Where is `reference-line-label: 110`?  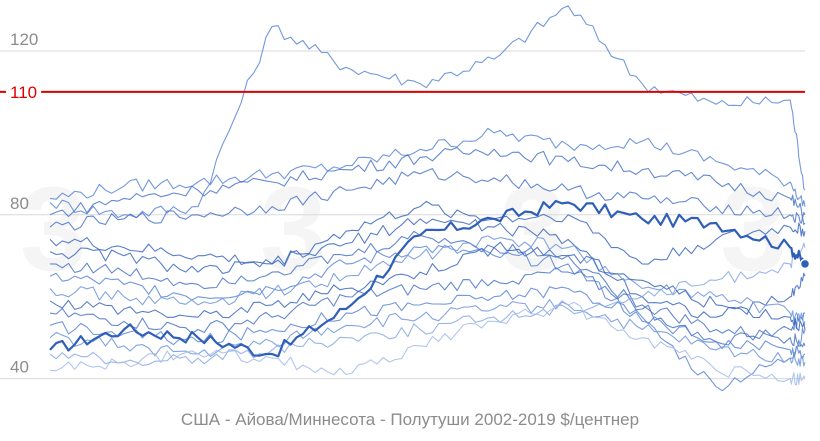
reference-line-label: 110 is located at coordinates (23, 92).